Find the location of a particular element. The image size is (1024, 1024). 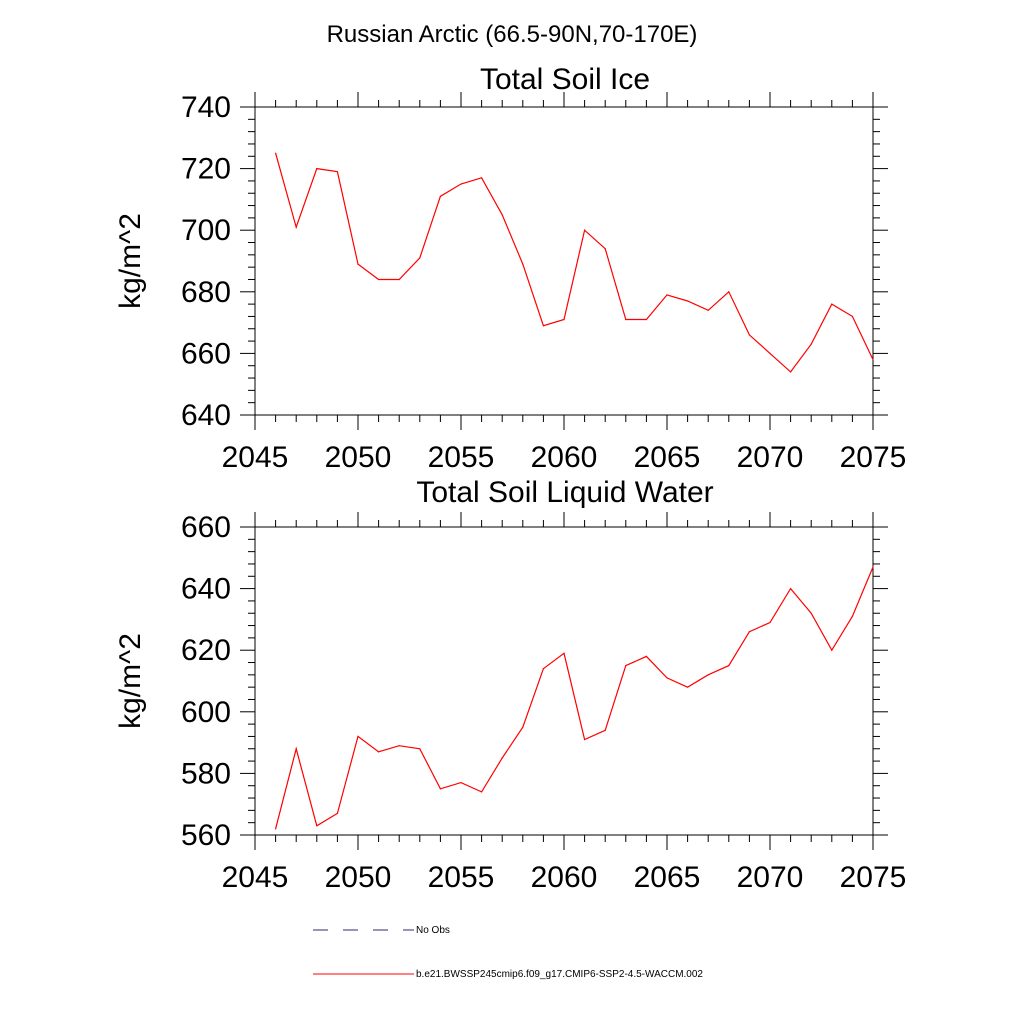

chart-soil-ice-ylabel: kg/m^2 is located at coordinates (130, 261).